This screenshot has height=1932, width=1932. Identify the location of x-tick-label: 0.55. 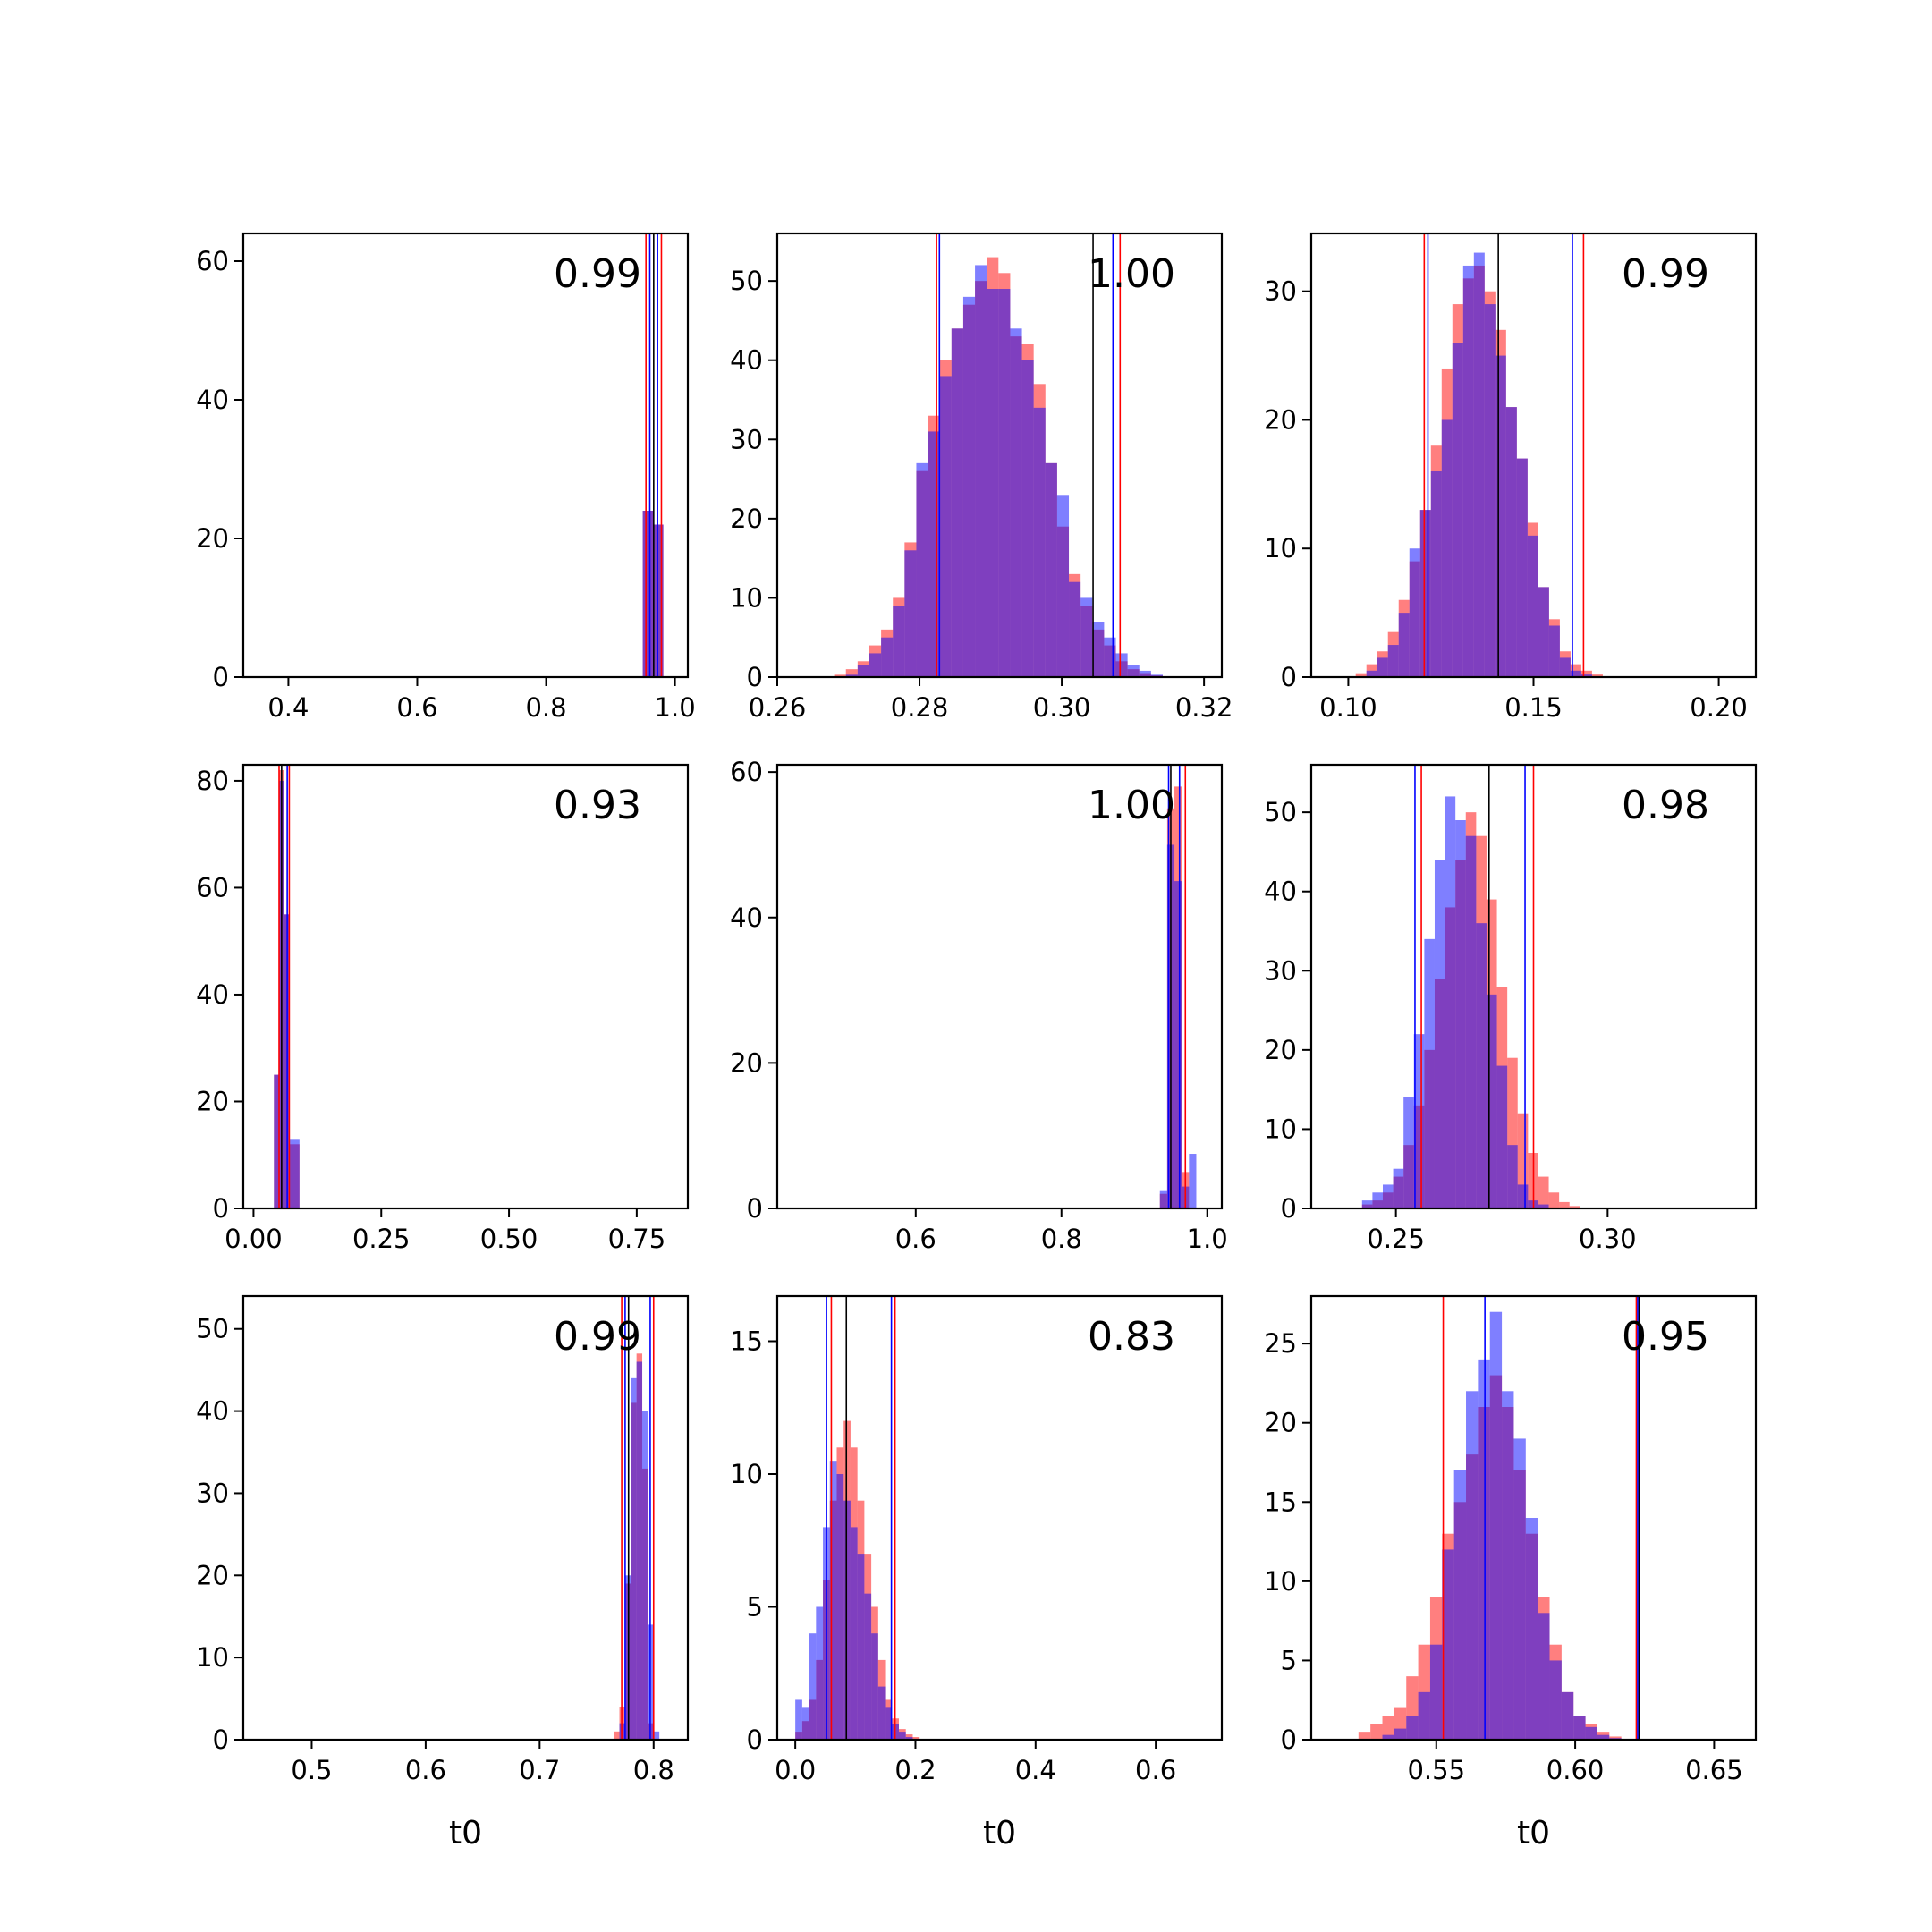
(1436, 1770).